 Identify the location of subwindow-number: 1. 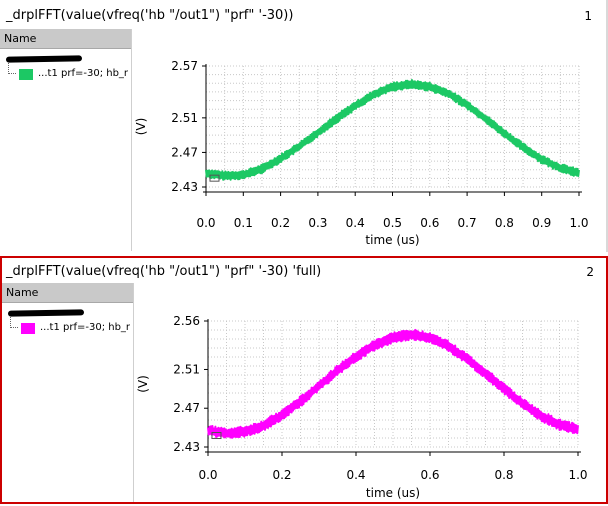
(588, 16).